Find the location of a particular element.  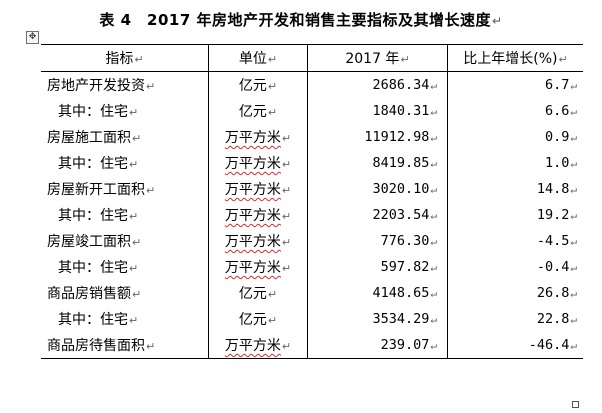

table-row: 房屋施工面积↵ 万平方米↵ 11912.98↵ 0.9↵ is located at coordinates (312, 137).